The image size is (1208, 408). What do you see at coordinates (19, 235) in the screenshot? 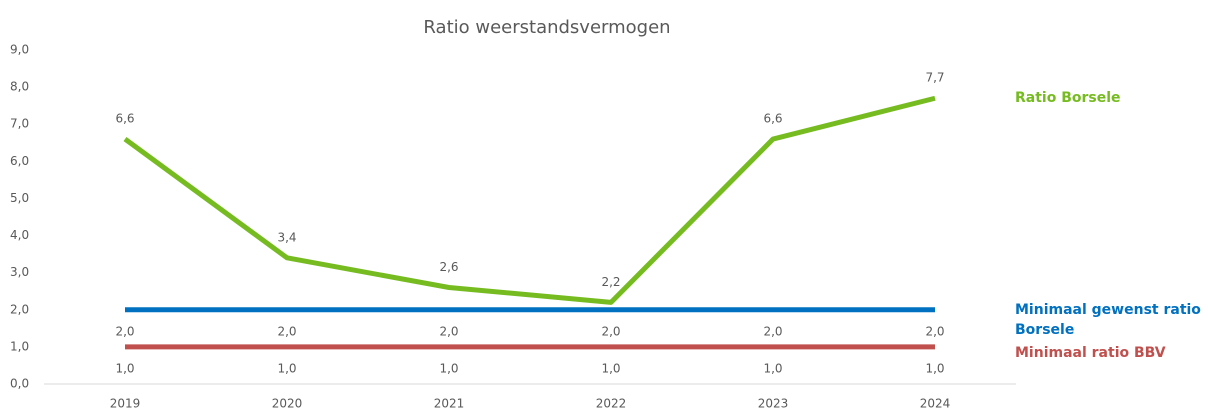
I see `y-tick-label: 4,0` at bounding box center [19, 235].